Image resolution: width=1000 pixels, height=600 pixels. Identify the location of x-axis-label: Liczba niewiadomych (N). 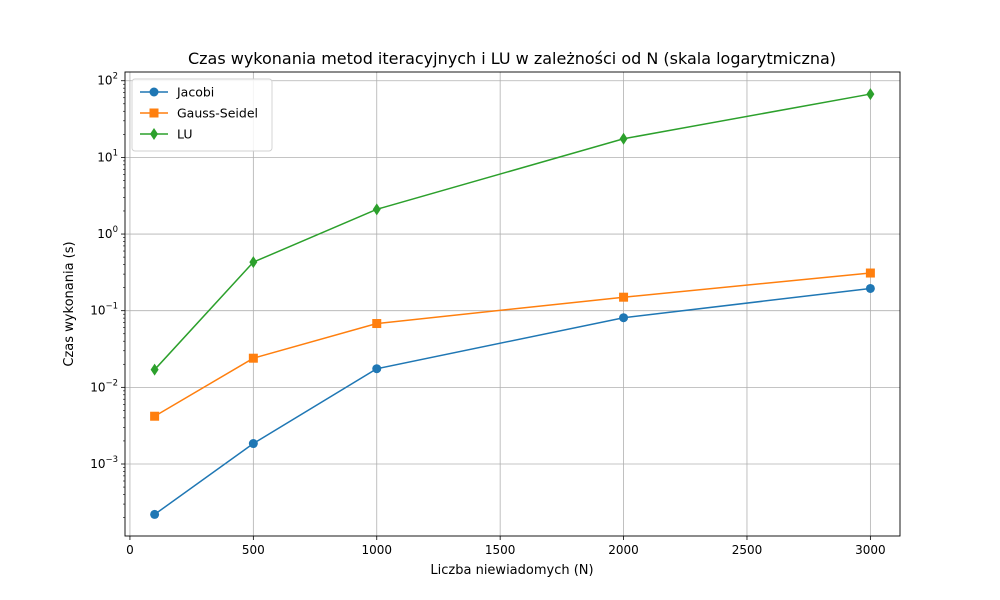
(511, 570).